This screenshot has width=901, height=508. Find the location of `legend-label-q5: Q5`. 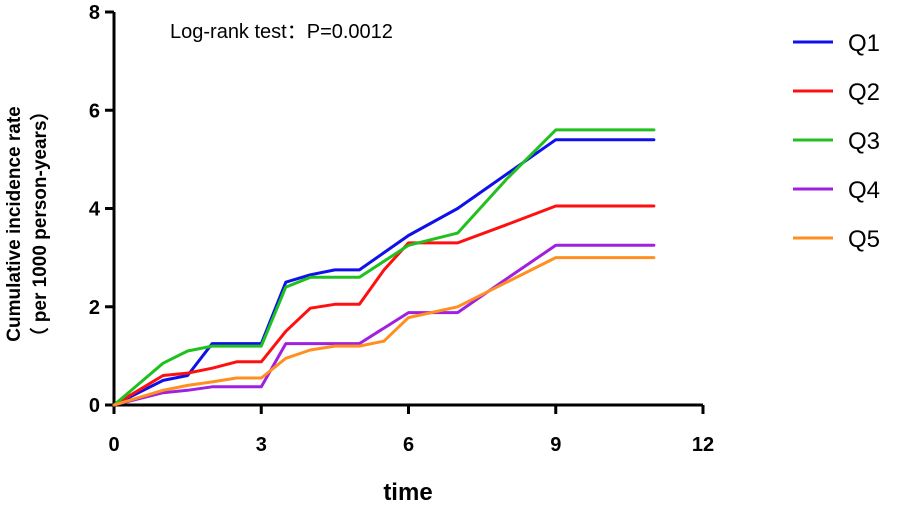

legend-label-q5: Q5 is located at coordinates (864, 239).